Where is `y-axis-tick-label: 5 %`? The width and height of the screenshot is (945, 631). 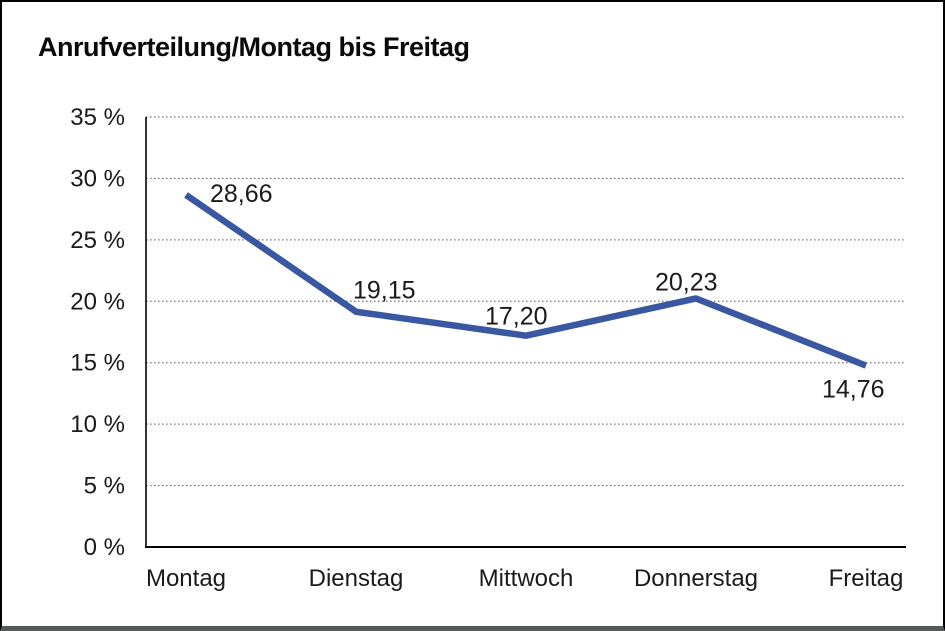
y-axis-tick-label: 5 % is located at coordinates (104, 486).